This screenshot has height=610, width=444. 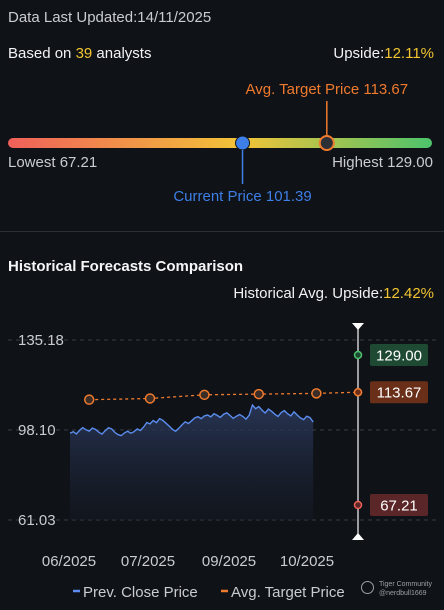 What do you see at coordinates (358, 536) in the screenshot?
I see `cursor-bottom-handle-icon` at bounding box center [358, 536].